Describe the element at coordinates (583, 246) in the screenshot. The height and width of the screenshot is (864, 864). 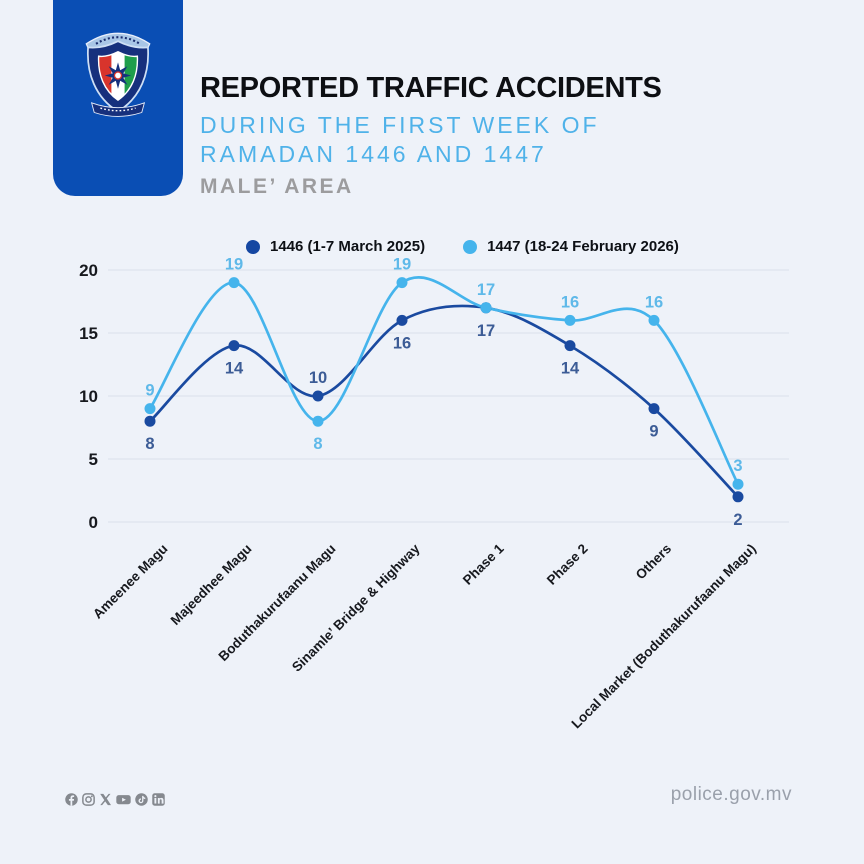
I see `legend-label-1447: 1447 (18-24 February 2026)` at that location.